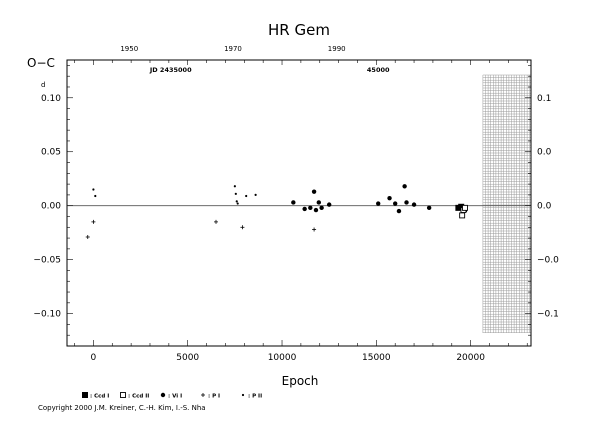 The height and width of the screenshot is (425, 590). What do you see at coordinates (123, 395) in the screenshot?
I see `legend-marker-open-square` at bounding box center [123, 395].